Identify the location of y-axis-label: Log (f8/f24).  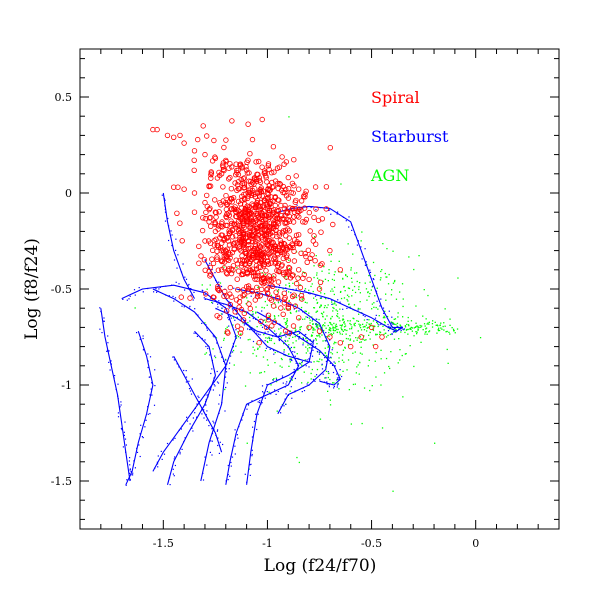
(32, 289).